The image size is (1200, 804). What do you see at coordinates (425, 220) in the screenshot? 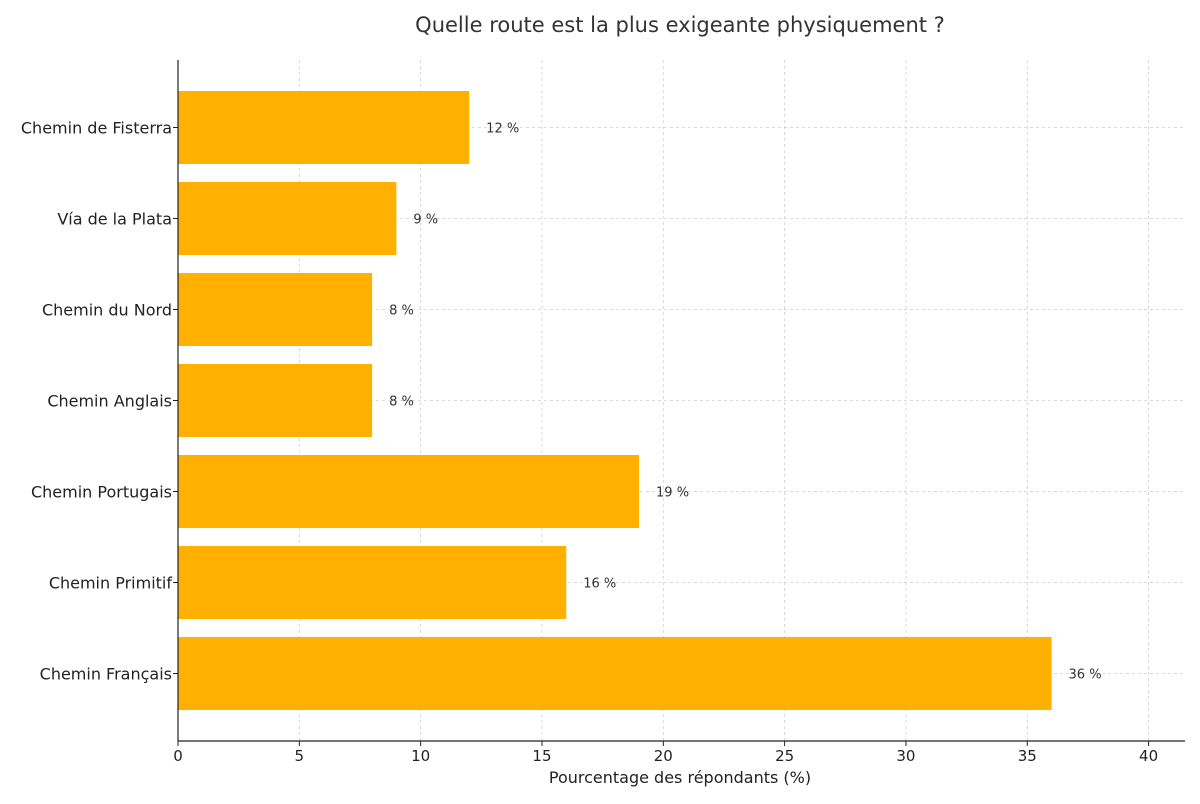
I see `bar-value-label: 9 %` at bounding box center [425, 220].